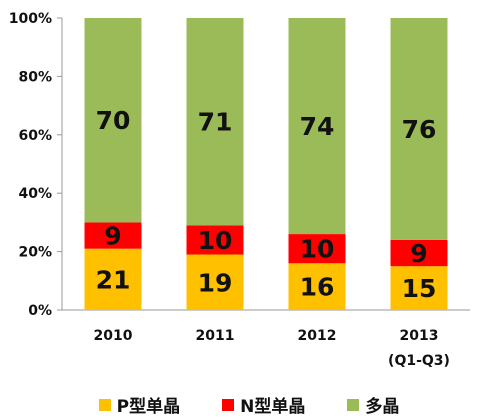 The height and width of the screenshot is (420, 498). What do you see at coordinates (419, 361) in the screenshot?
I see `x-category-sublabel: (Q1-Q3)` at bounding box center [419, 361].